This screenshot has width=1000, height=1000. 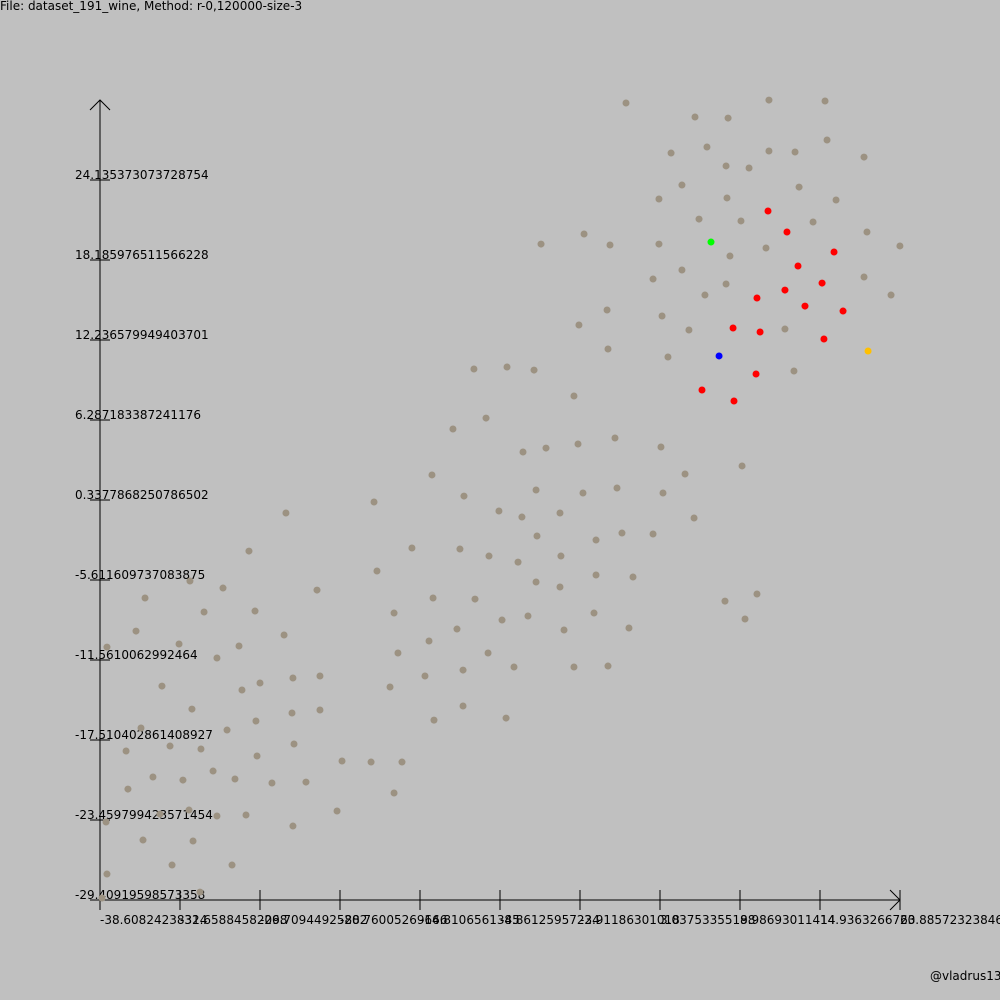 I want to click on x-tick-label: -14.8106561345, so click(x=470, y=920).